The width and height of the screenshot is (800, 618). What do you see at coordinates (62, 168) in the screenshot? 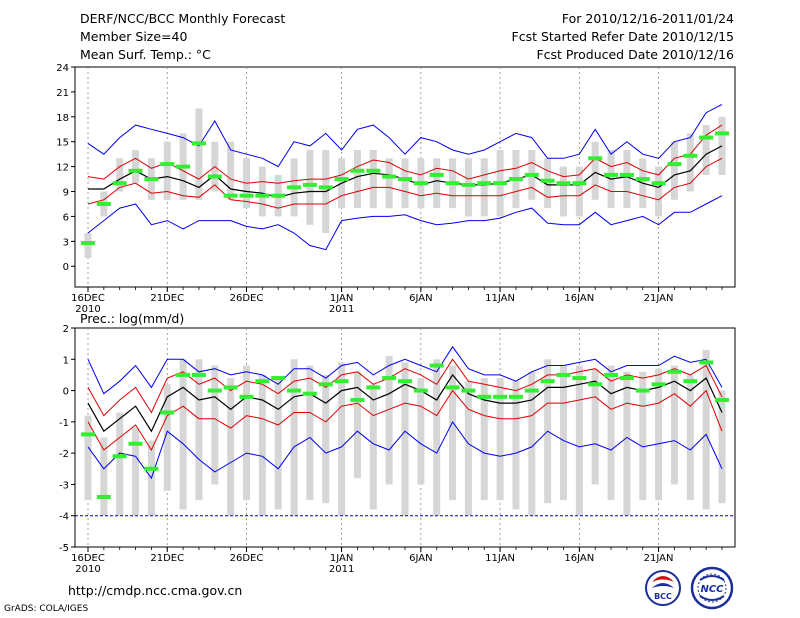
I see `temperature-ytick-label-4: 12` at bounding box center [62, 168].